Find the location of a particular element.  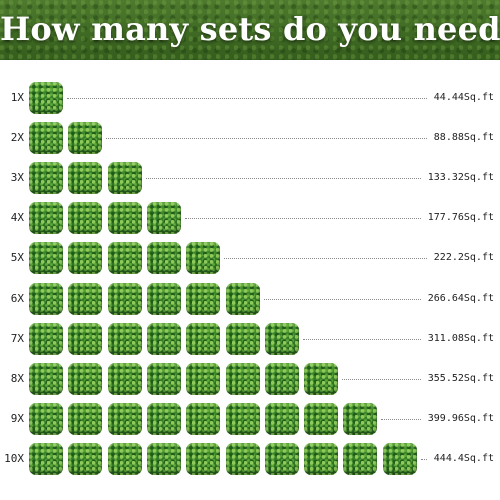

row-multiplier-label: 1X is located at coordinates (17, 97).